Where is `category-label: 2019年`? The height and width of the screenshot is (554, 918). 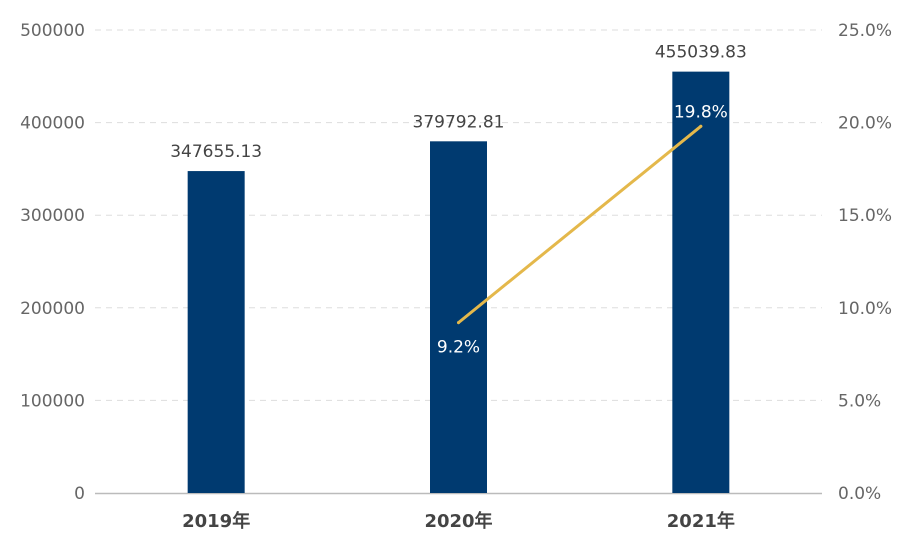
category-label: 2019年 is located at coordinates (216, 521).